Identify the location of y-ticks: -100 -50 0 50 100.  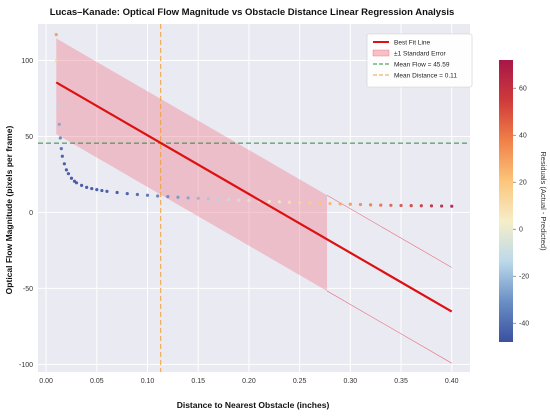
(26, 213).